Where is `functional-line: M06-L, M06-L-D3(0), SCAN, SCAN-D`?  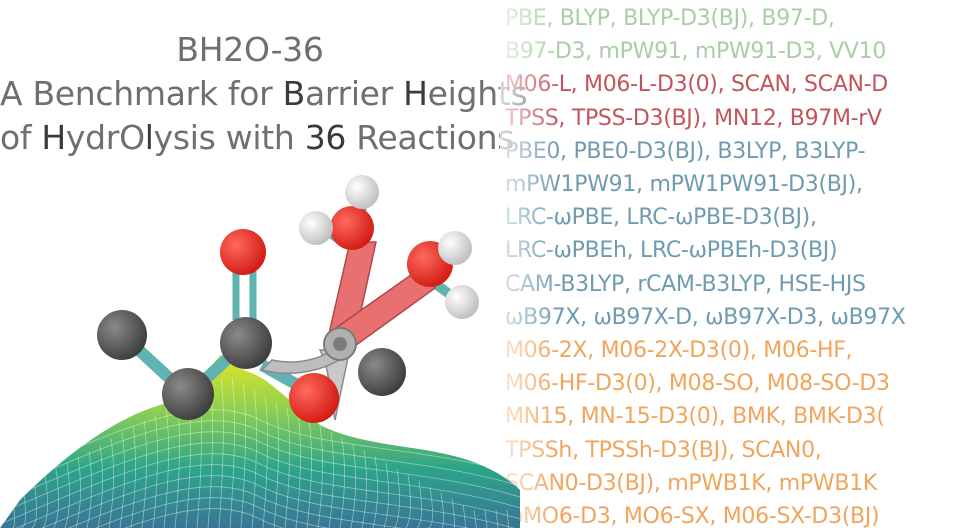 functional-line: M06-L, M06-L-D3(0), SCAN, SCAN-D is located at coordinates (696, 85).